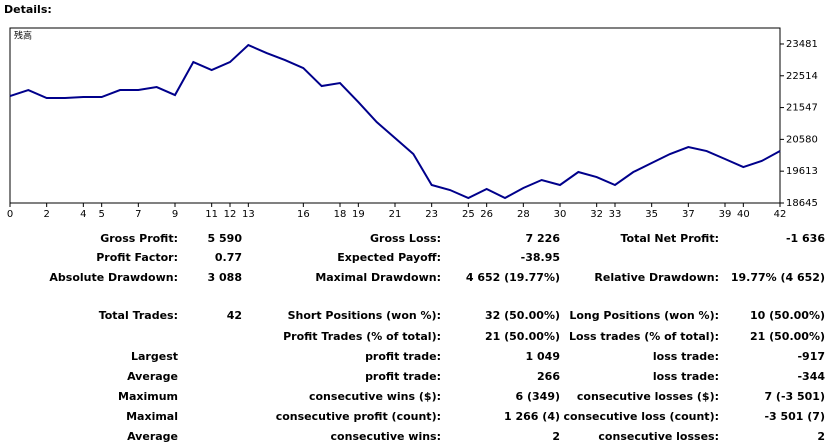 The image size is (836, 446). I want to click on field-label: Maximum, so click(148, 396).